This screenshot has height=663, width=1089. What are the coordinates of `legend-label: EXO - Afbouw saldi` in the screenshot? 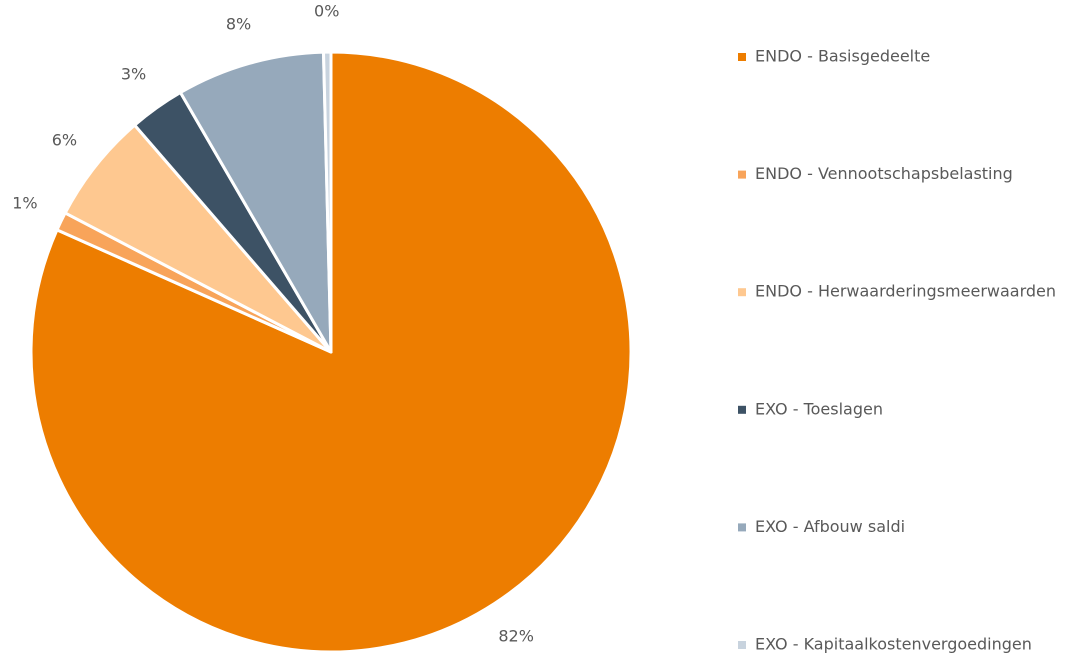 It's located at (830, 526).